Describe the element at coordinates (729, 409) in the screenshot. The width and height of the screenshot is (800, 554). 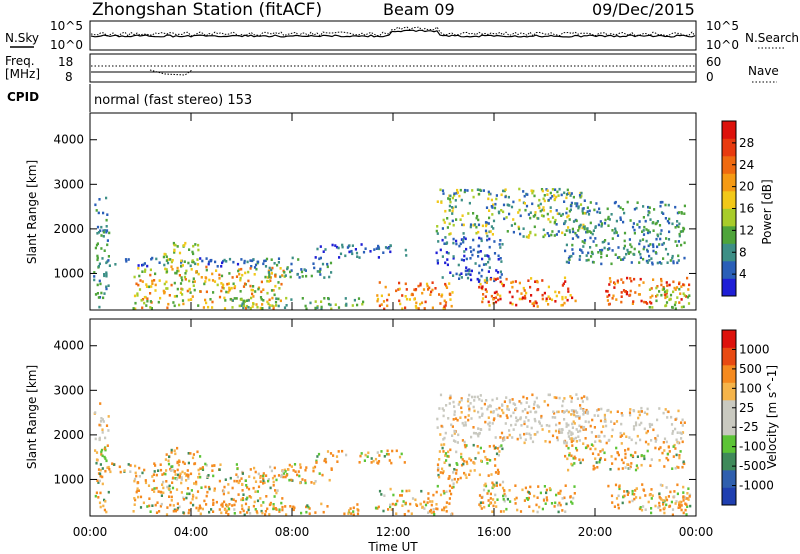
I see `colorbar-swatch` at that location.